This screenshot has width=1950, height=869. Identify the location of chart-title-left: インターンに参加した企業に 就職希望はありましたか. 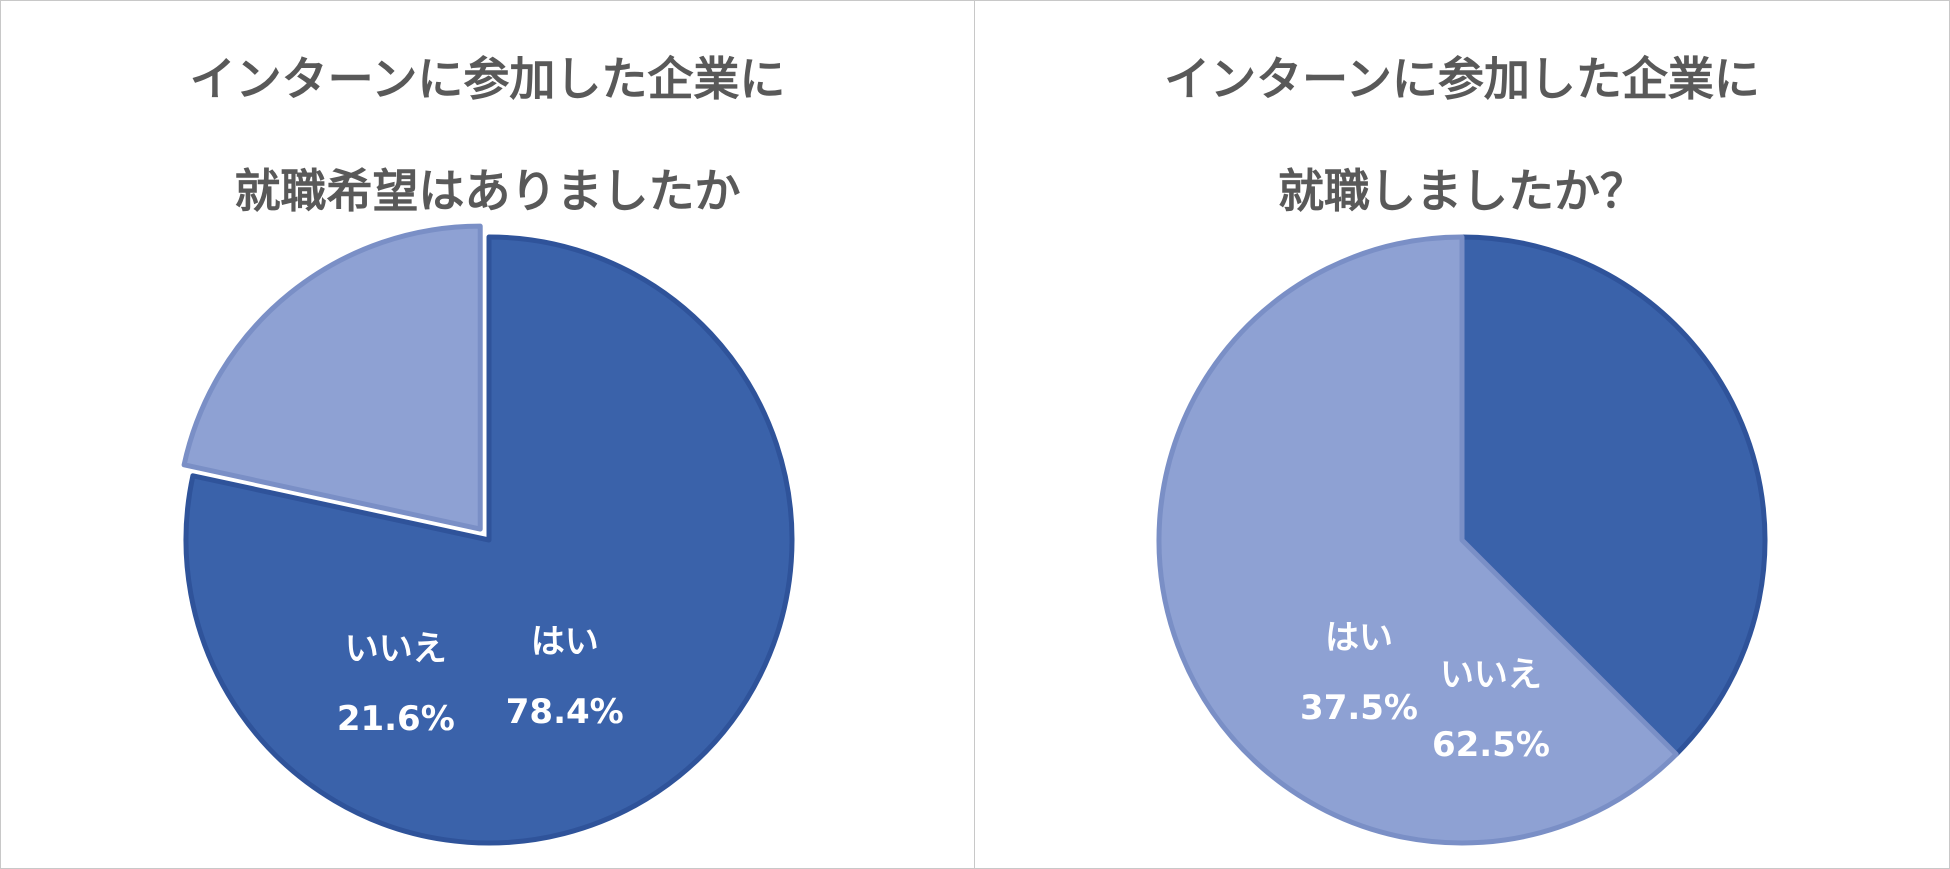
(487, 135).